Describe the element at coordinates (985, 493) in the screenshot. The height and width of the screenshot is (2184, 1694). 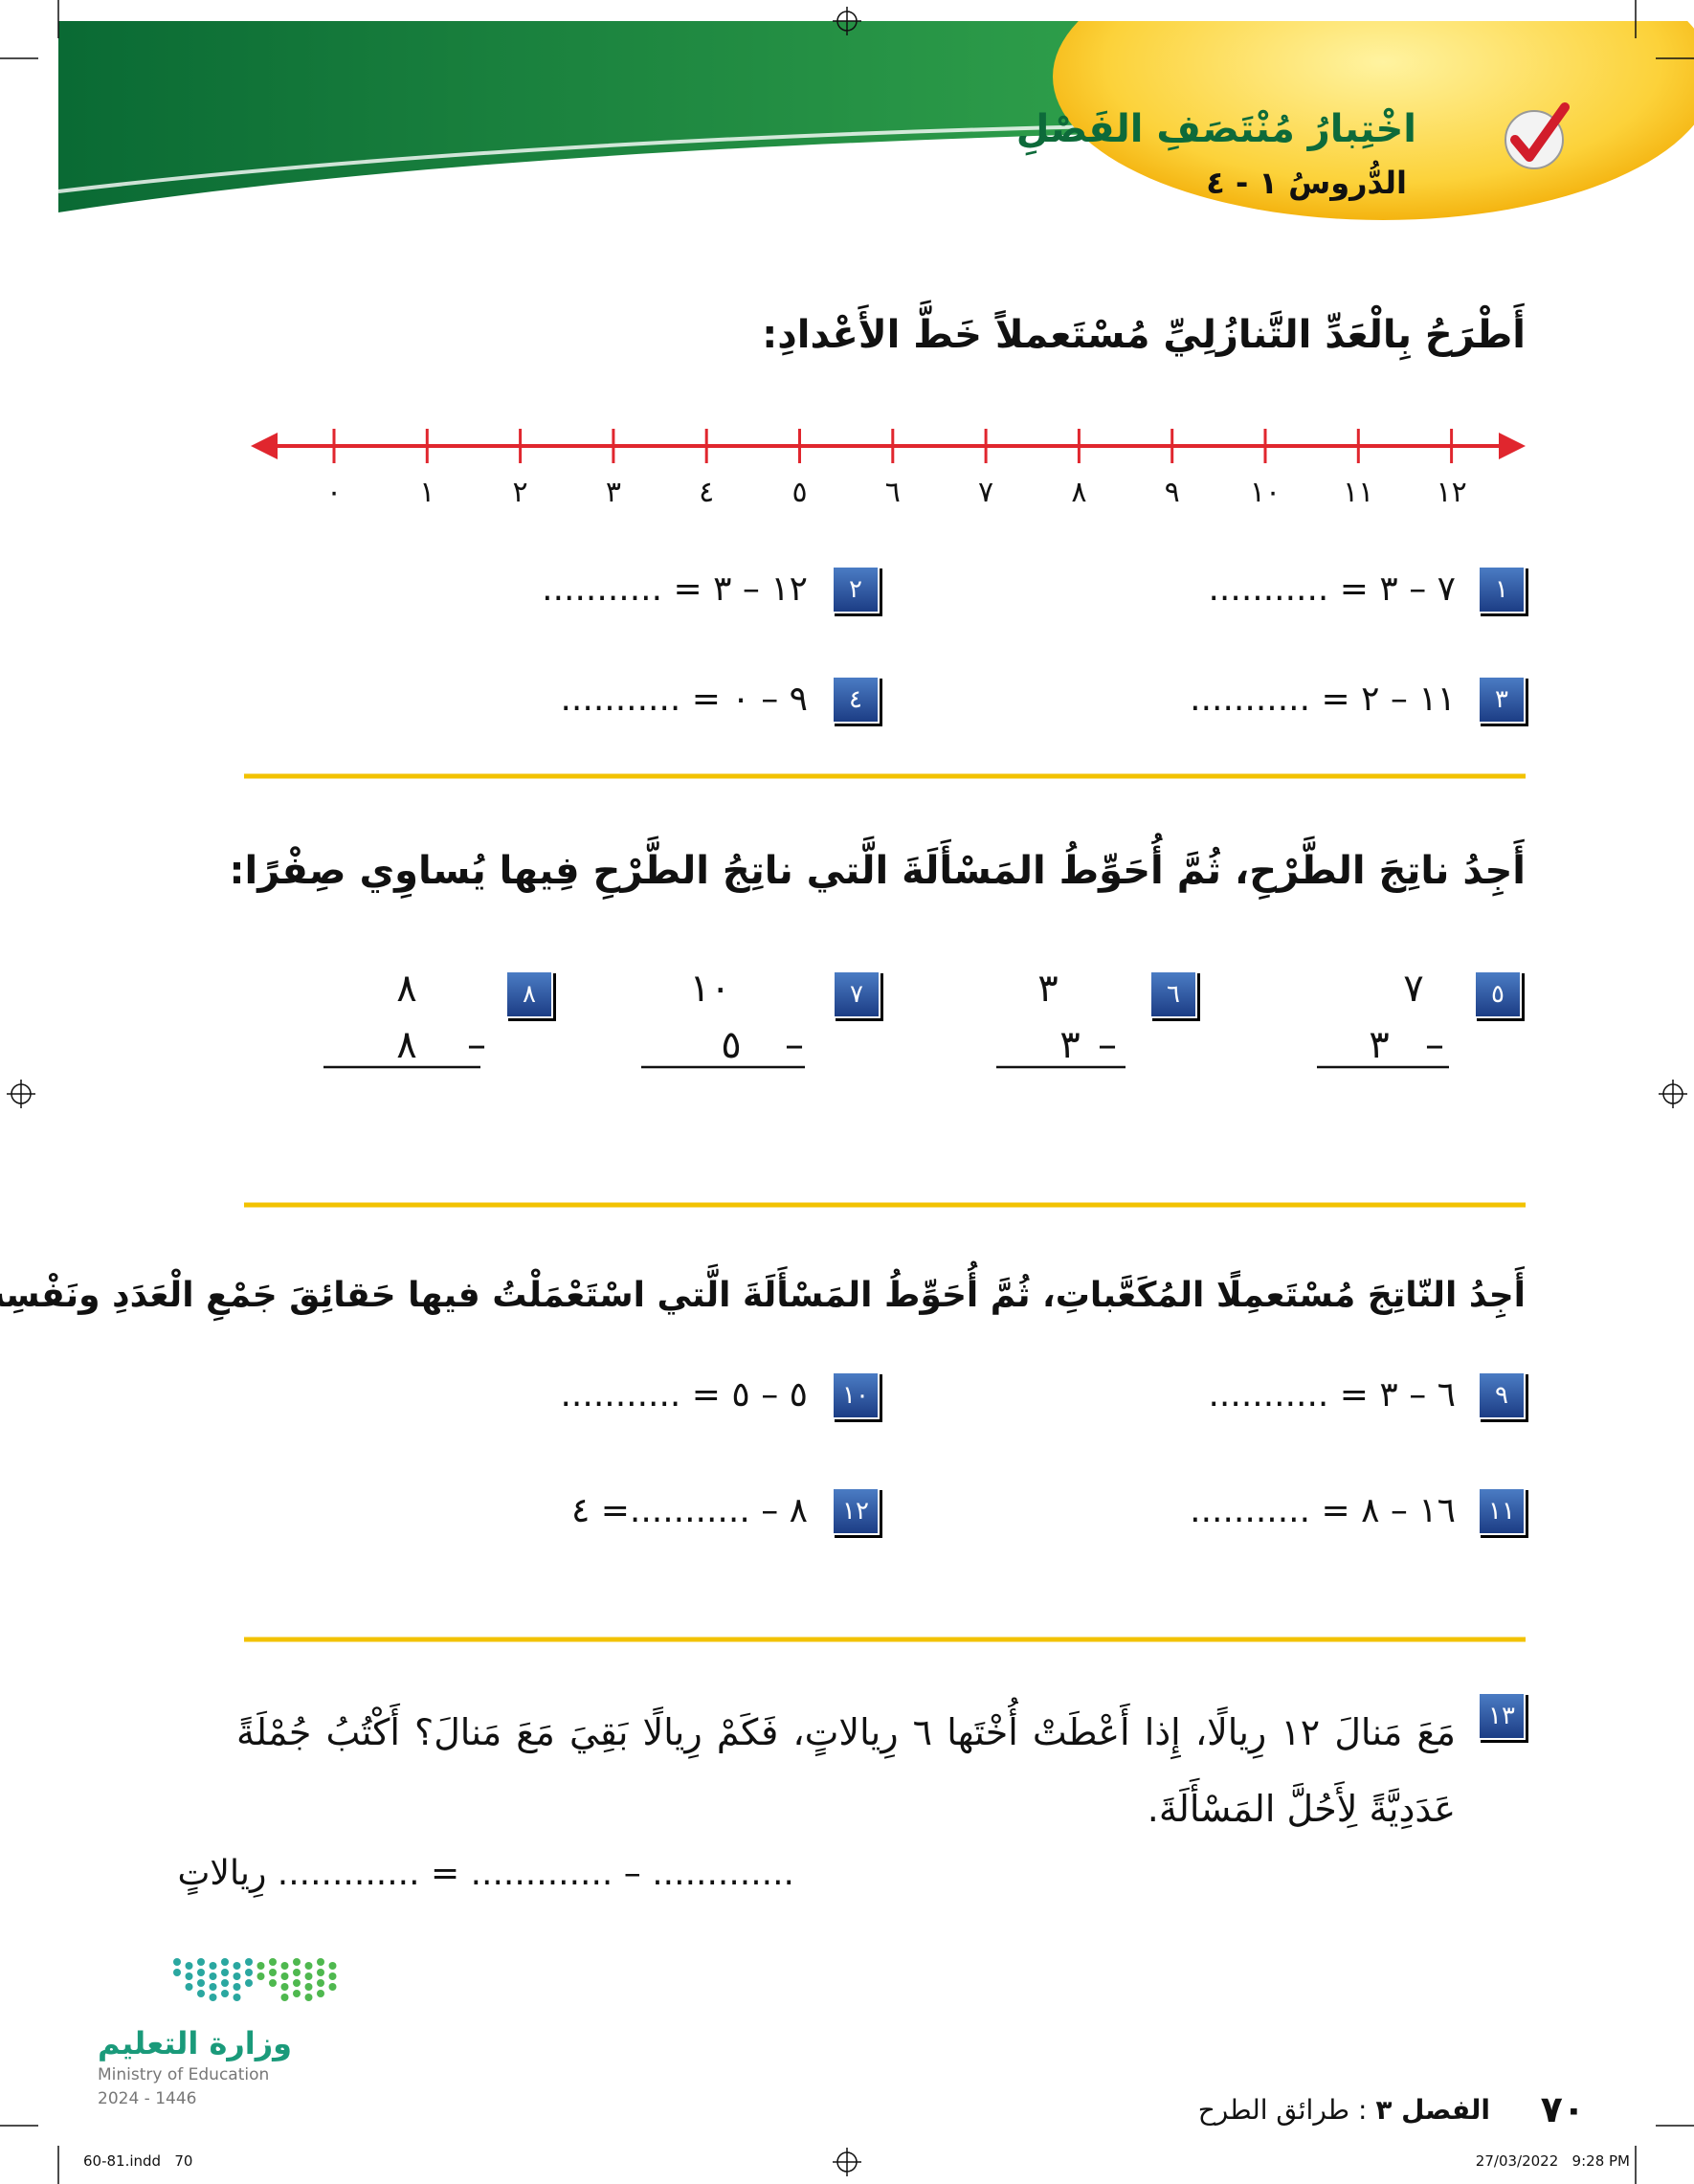
I see `number-line-label: ٧` at that location.